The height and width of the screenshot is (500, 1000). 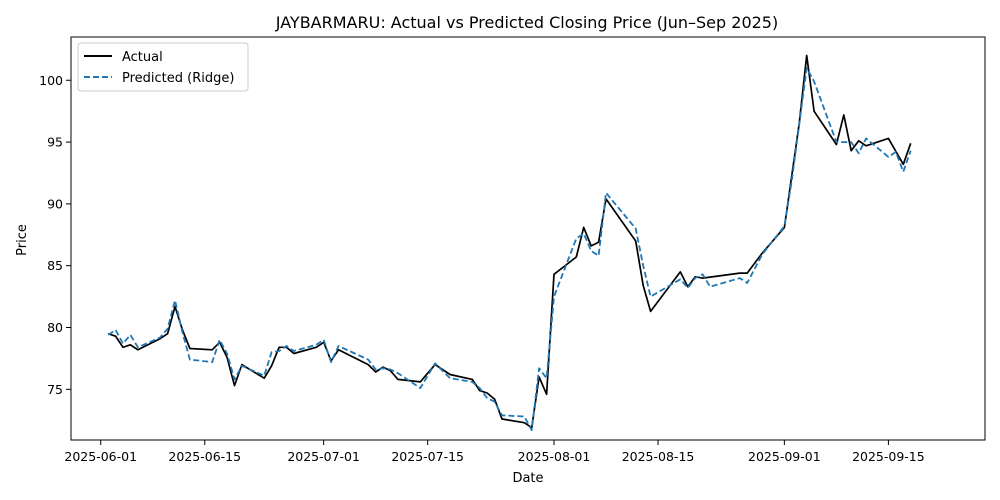 I want to click on x-tick-label: 2025-09-01, so click(x=784, y=456).